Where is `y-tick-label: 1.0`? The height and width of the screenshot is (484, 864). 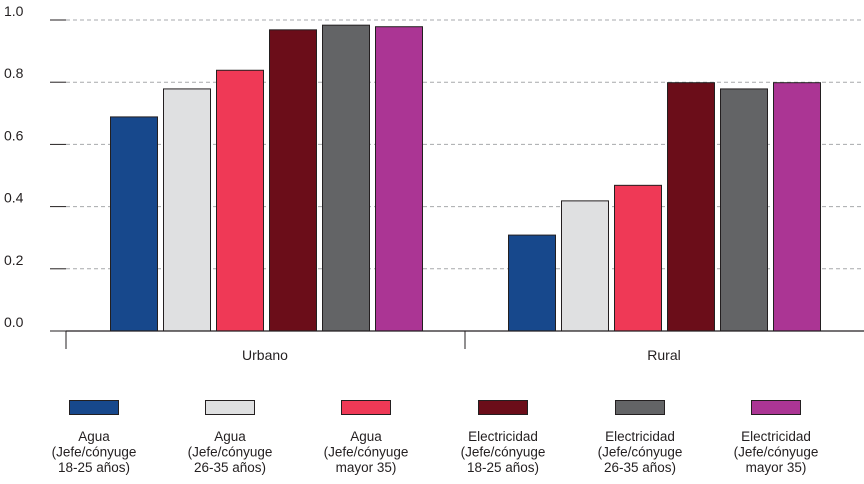 y-tick-label: 1.0 is located at coordinates (14, 11).